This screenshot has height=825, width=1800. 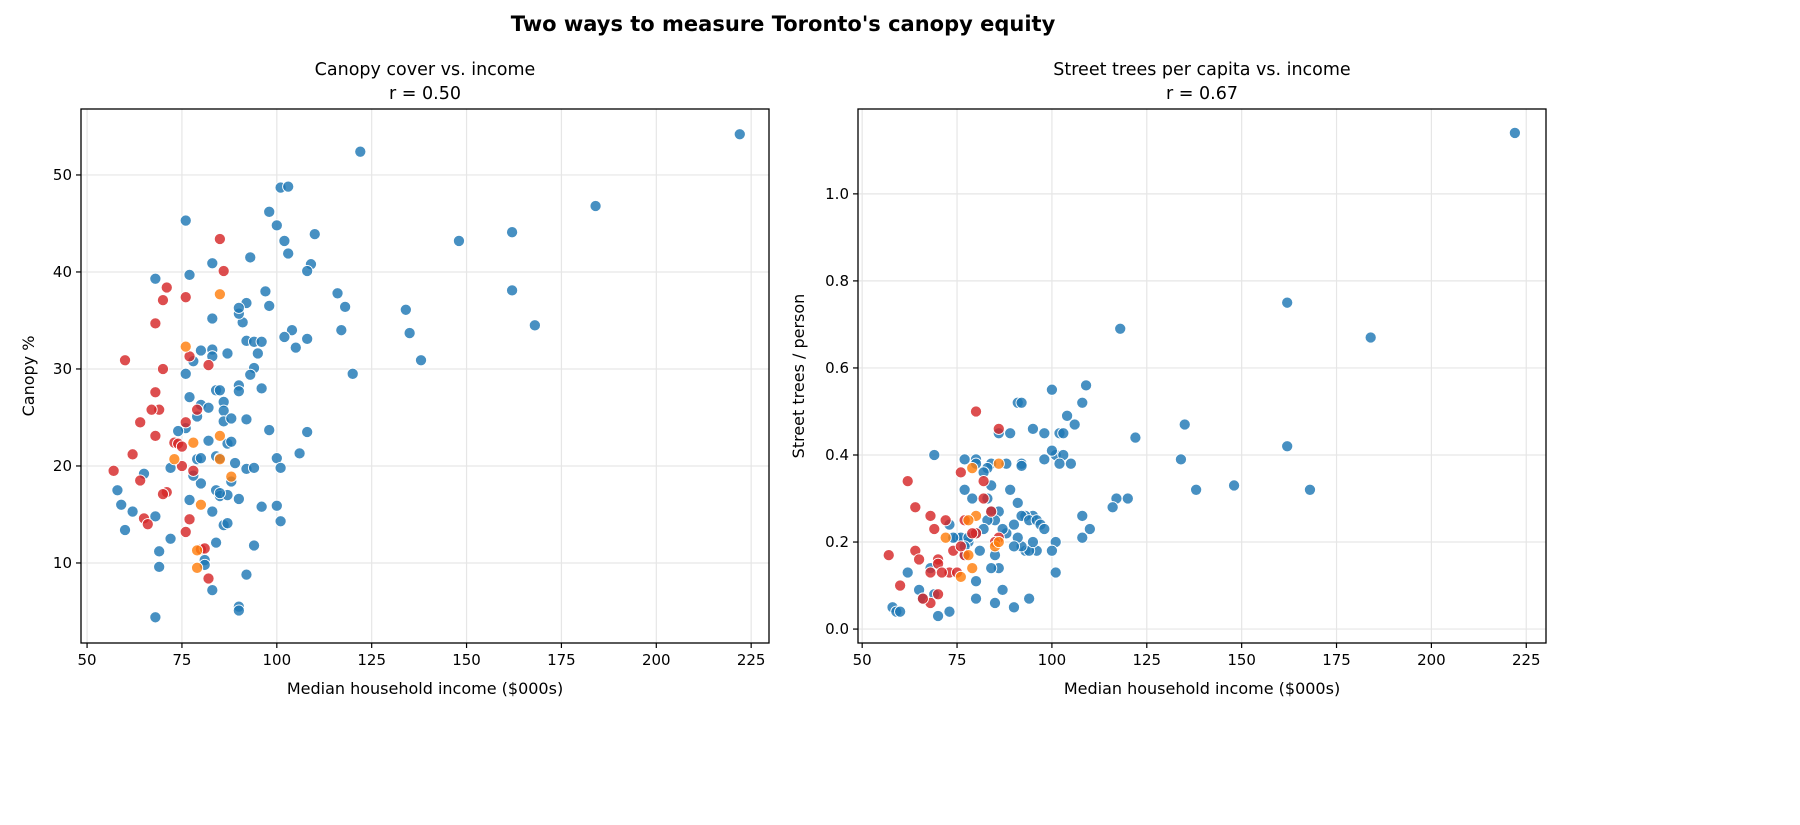 What do you see at coordinates (837, 629) in the screenshot?
I see `y-tick-label: 0.0` at bounding box center [837, 629].